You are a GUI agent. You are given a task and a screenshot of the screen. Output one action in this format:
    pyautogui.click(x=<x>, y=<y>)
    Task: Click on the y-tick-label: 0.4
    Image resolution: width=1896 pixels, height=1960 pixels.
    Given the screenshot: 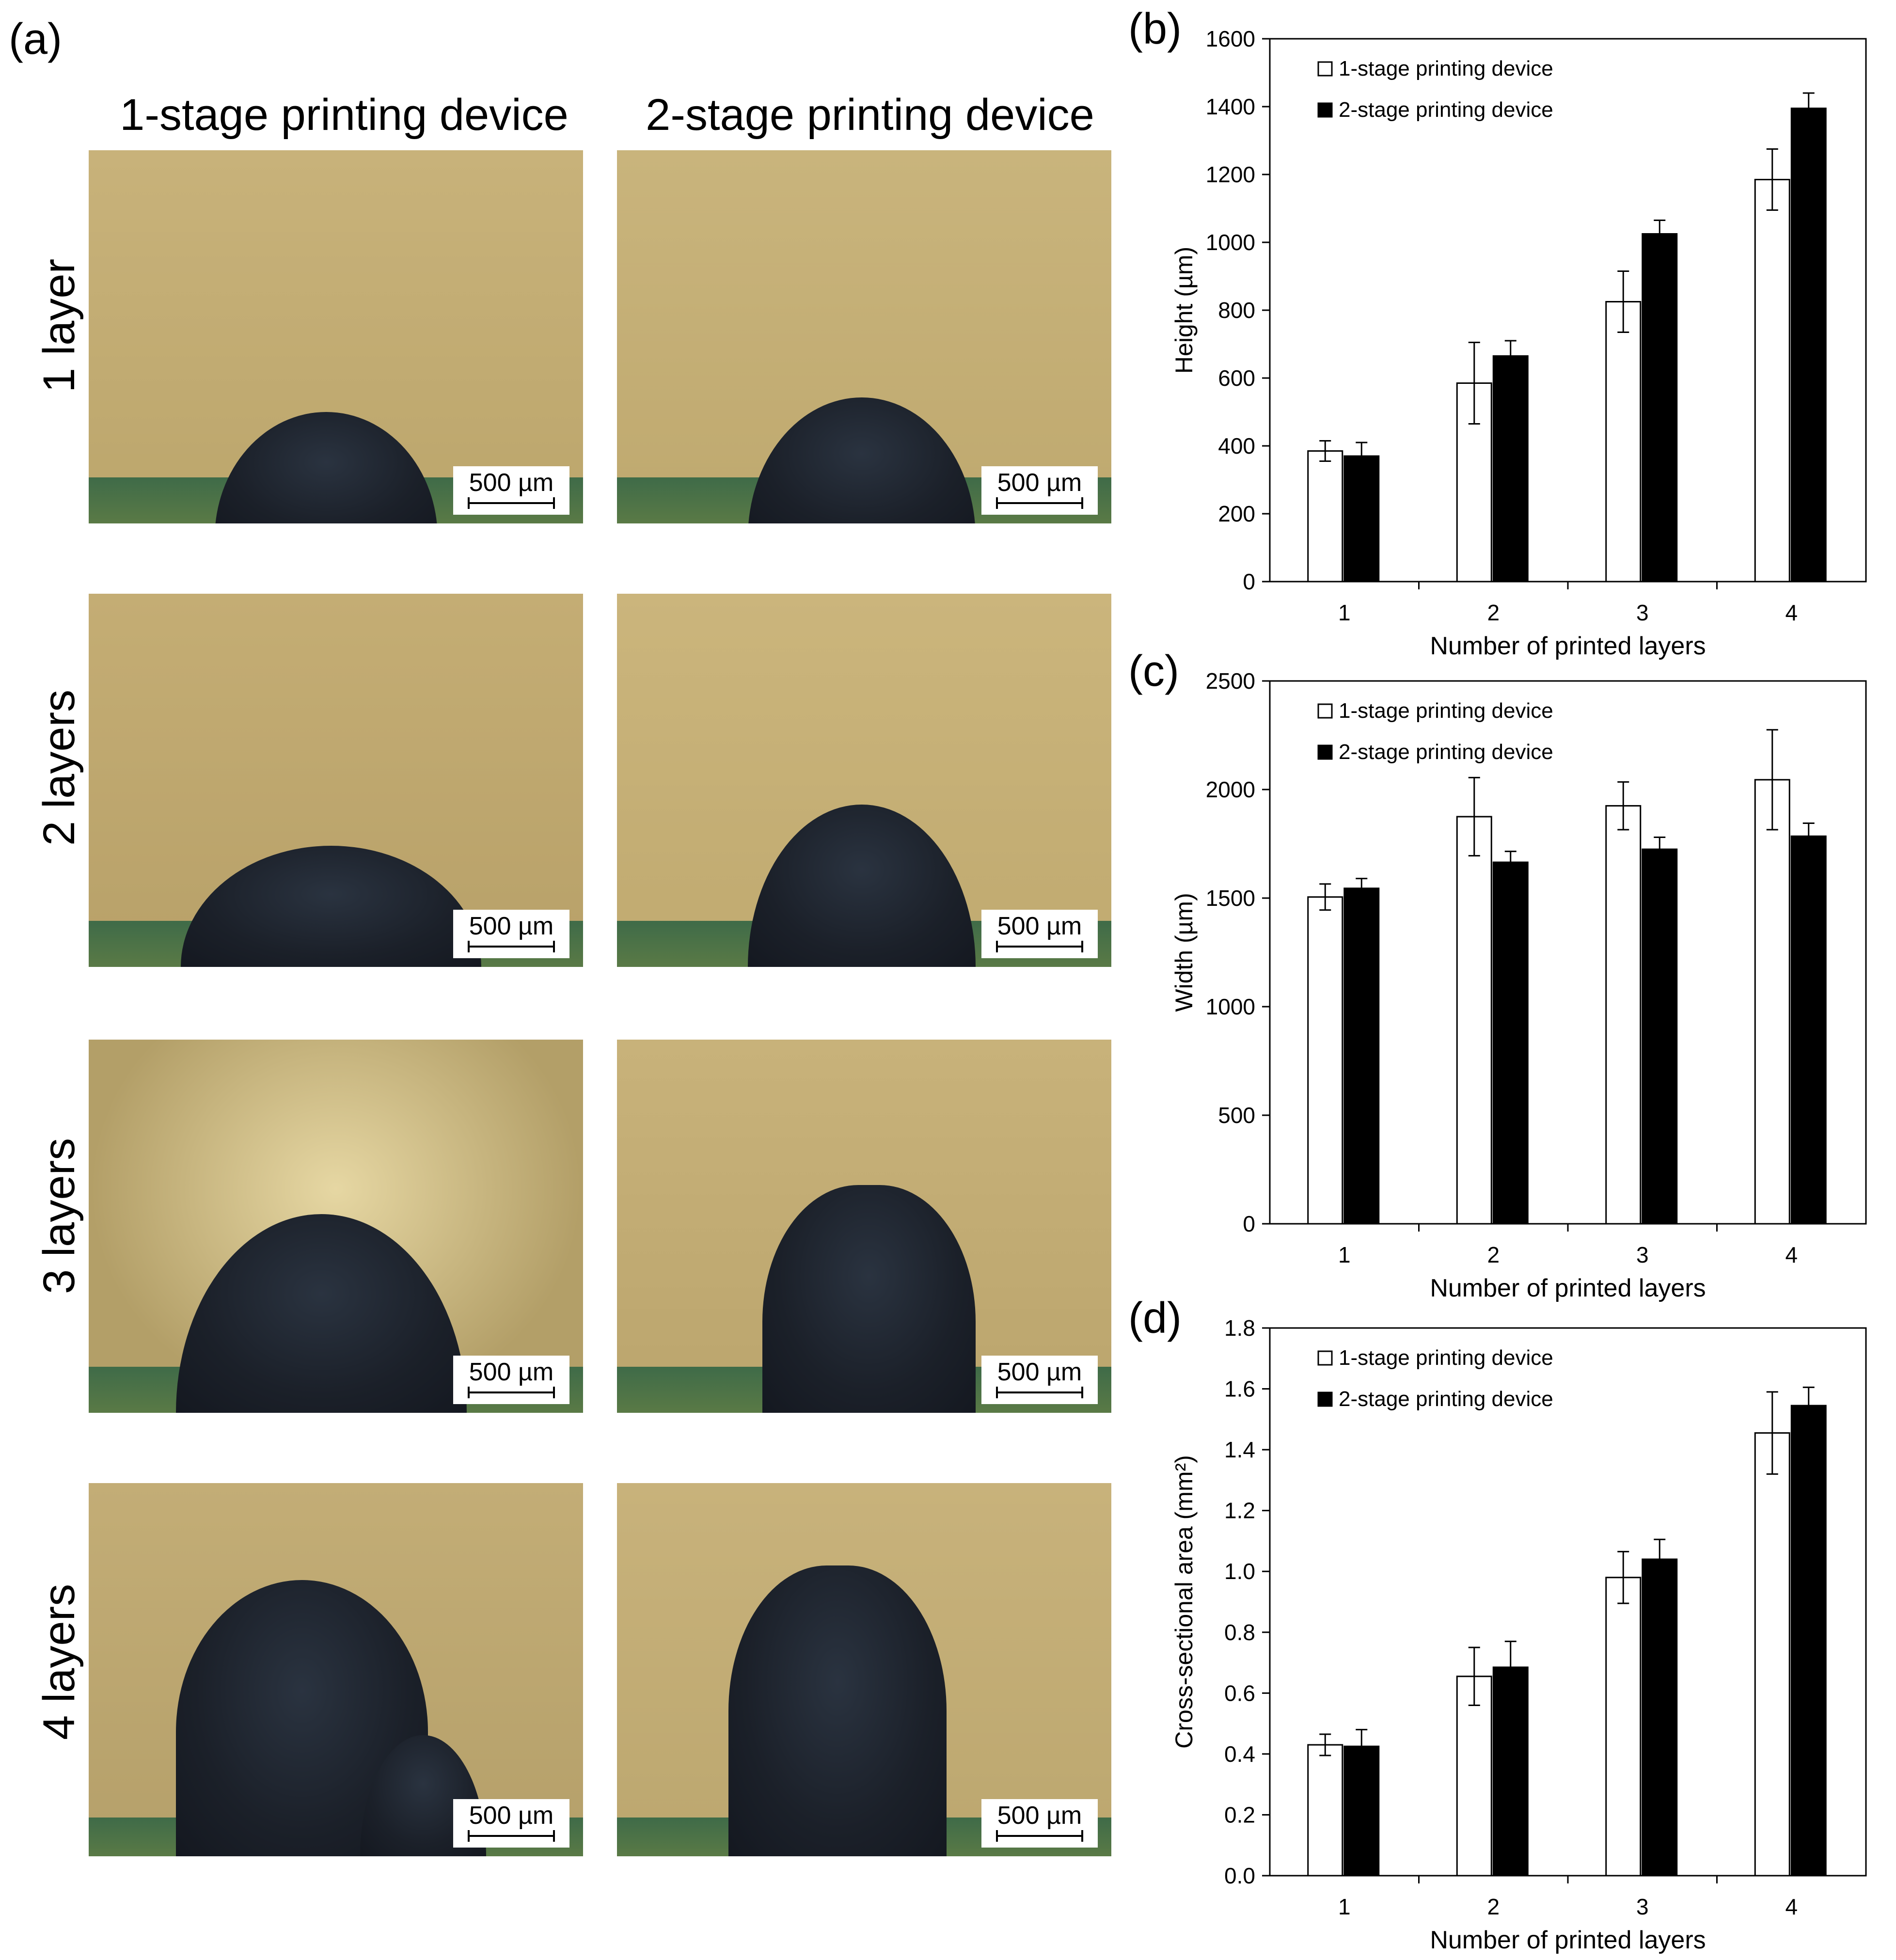 What is the action you would take?
    pyautogui.click(x=1239, y=1754)
    